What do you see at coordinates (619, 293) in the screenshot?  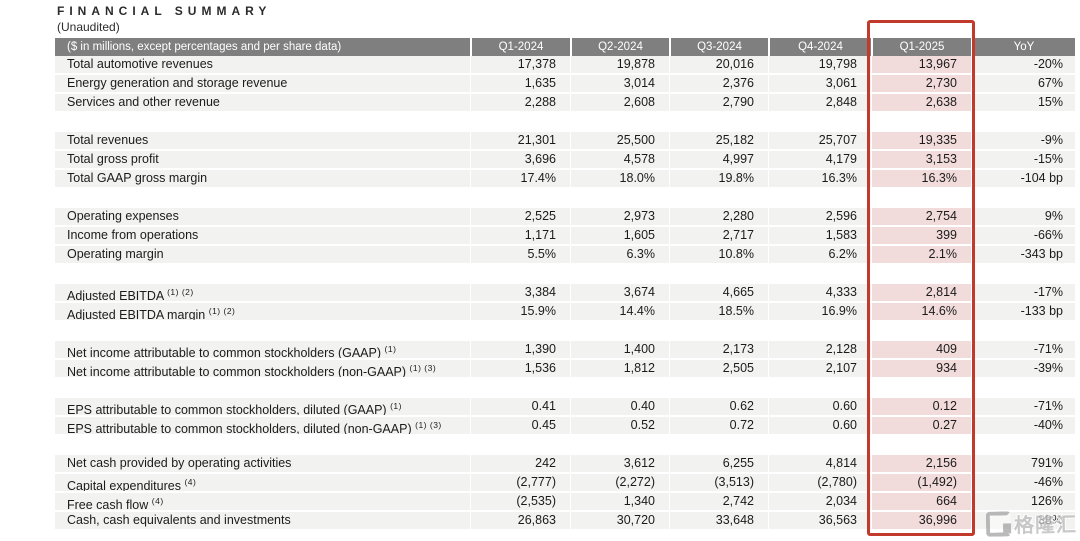 I see `value-cell: 3,674` at bounding box center [619, 293].